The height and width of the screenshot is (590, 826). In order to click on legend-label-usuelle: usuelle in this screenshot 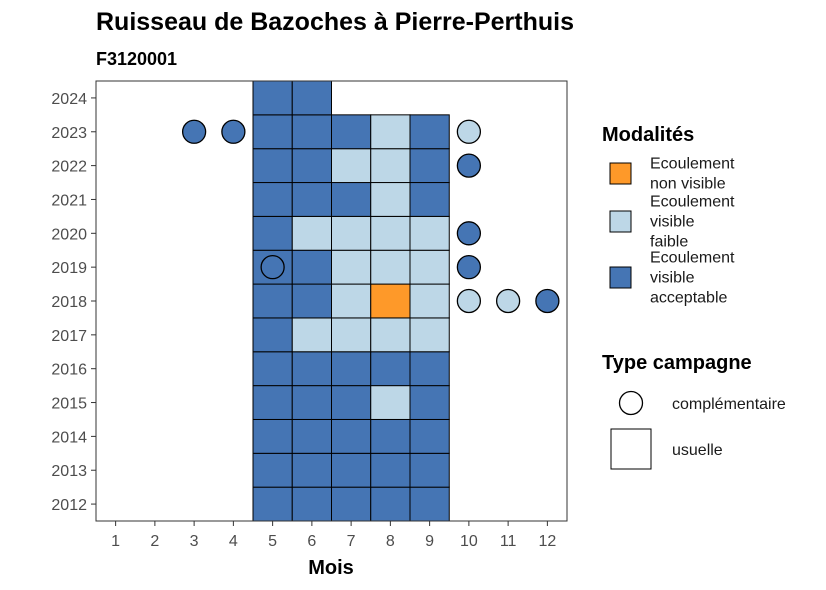, I will do `click(697, 450)`.